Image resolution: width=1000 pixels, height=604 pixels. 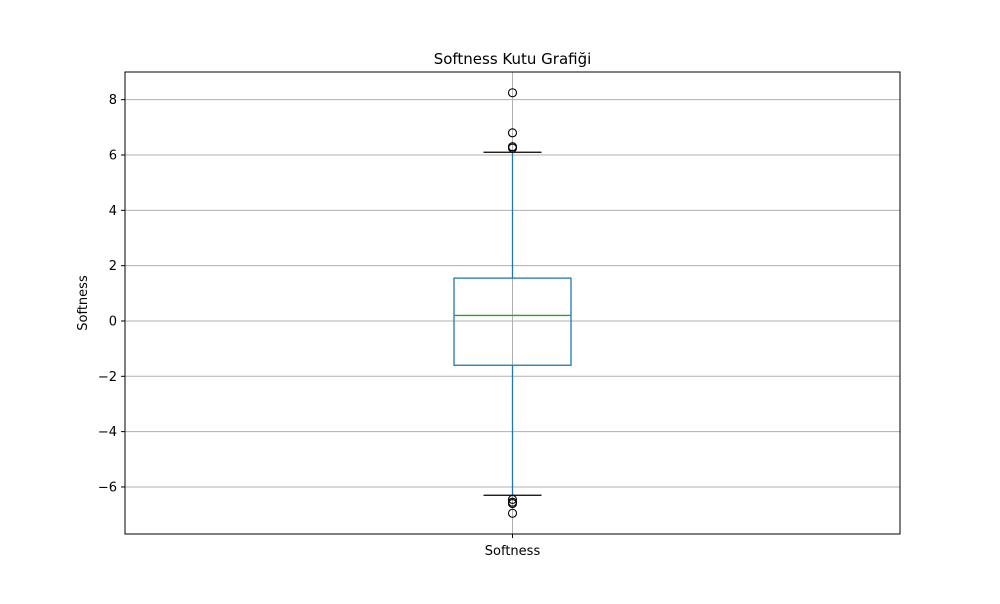 What do you see at coordinates (113, 155) in the screenshot?
I see `y-tick-label: 6` at bounding box center [113, 155].